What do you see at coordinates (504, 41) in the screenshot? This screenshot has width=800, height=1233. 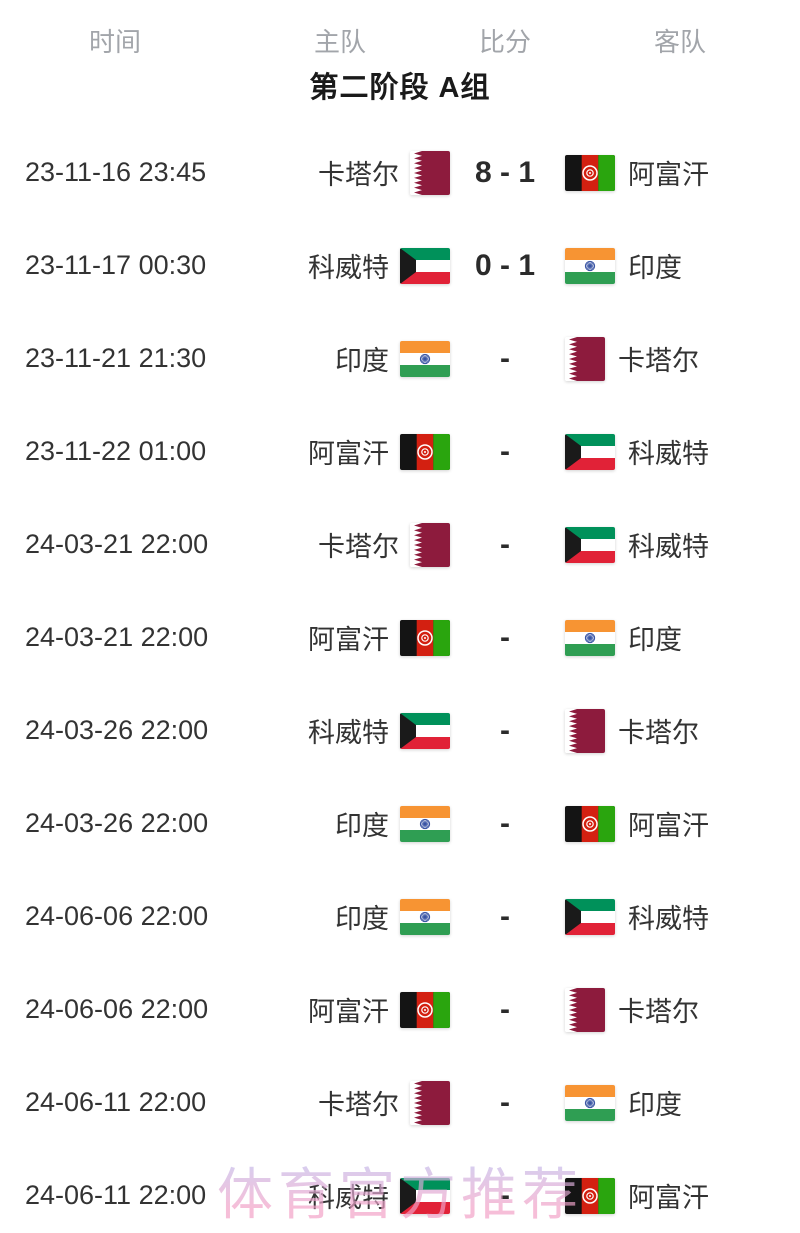 I see `column-header-score: 比分` at bounding box center [504, 41].